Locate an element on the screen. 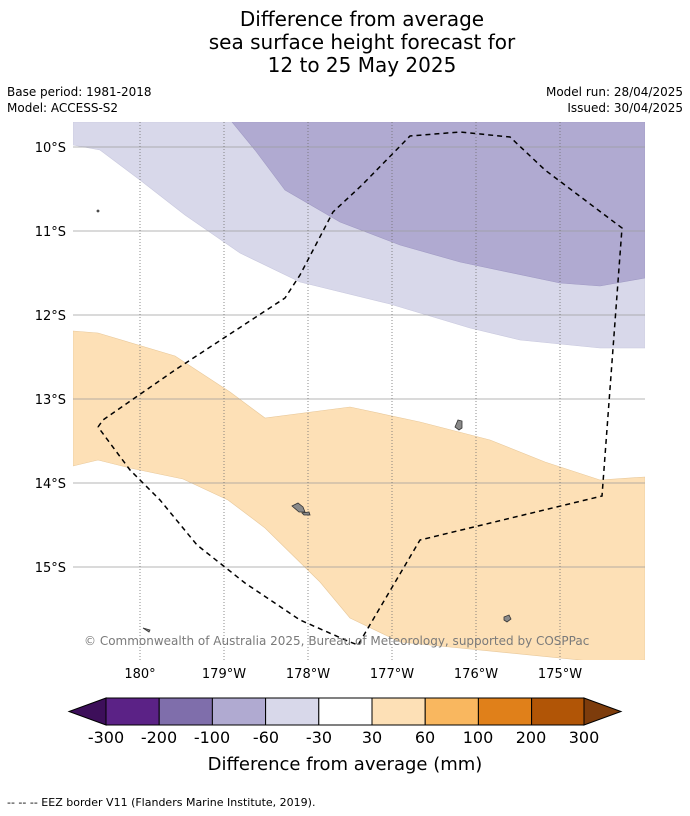 The width and height of the screenshot is (690, 816). colorbar-labels: -300 -200 -100 -60 -30 30 60 100 200 300 is located at coordinates (343, 737).